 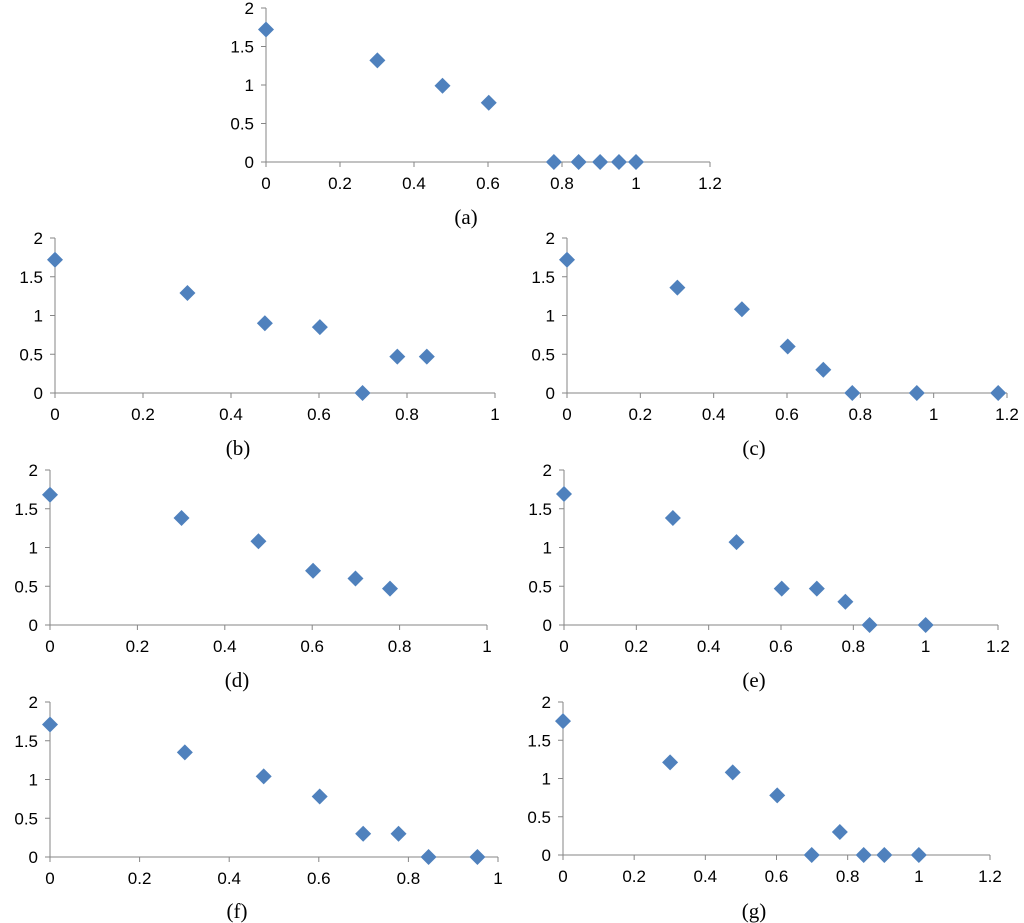 What do you see at coordinates (774, 344) in the screenshot?
I see `chart-panel-c: 0 0.5 1 1.5 2 0 0.2 0.4 0.6 0.8 1 1.2 (c)` at bounding box center [774, 344].